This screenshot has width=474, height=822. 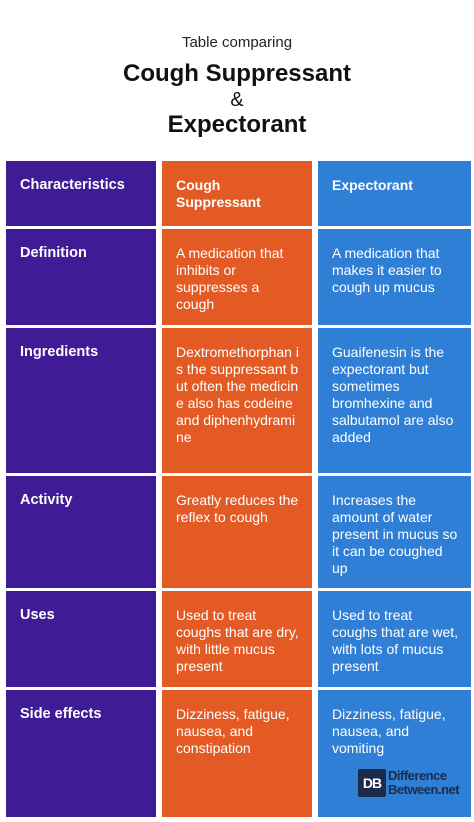 What do you see at coordinates (81, 277) in the screenshot?
I see `row-label-definition: Definition` at bounding box center [81, 277].